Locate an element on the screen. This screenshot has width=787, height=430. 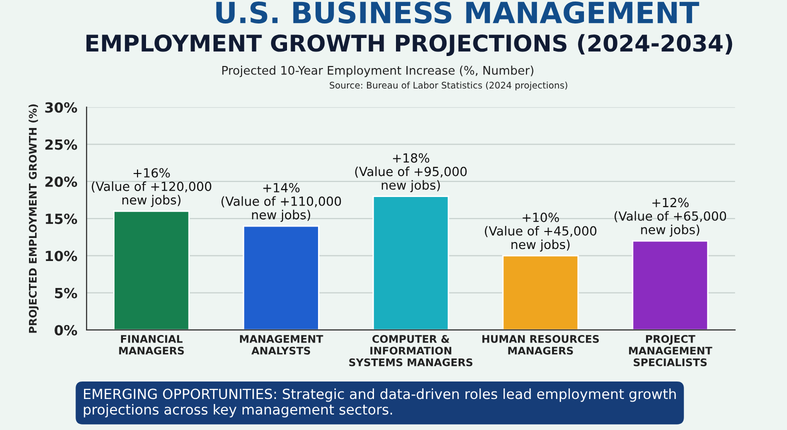
chart-subtitle: EMPLOYMENT GROWTH PROJECTIONS (2024-2034) is located at coordinates (409, 45).